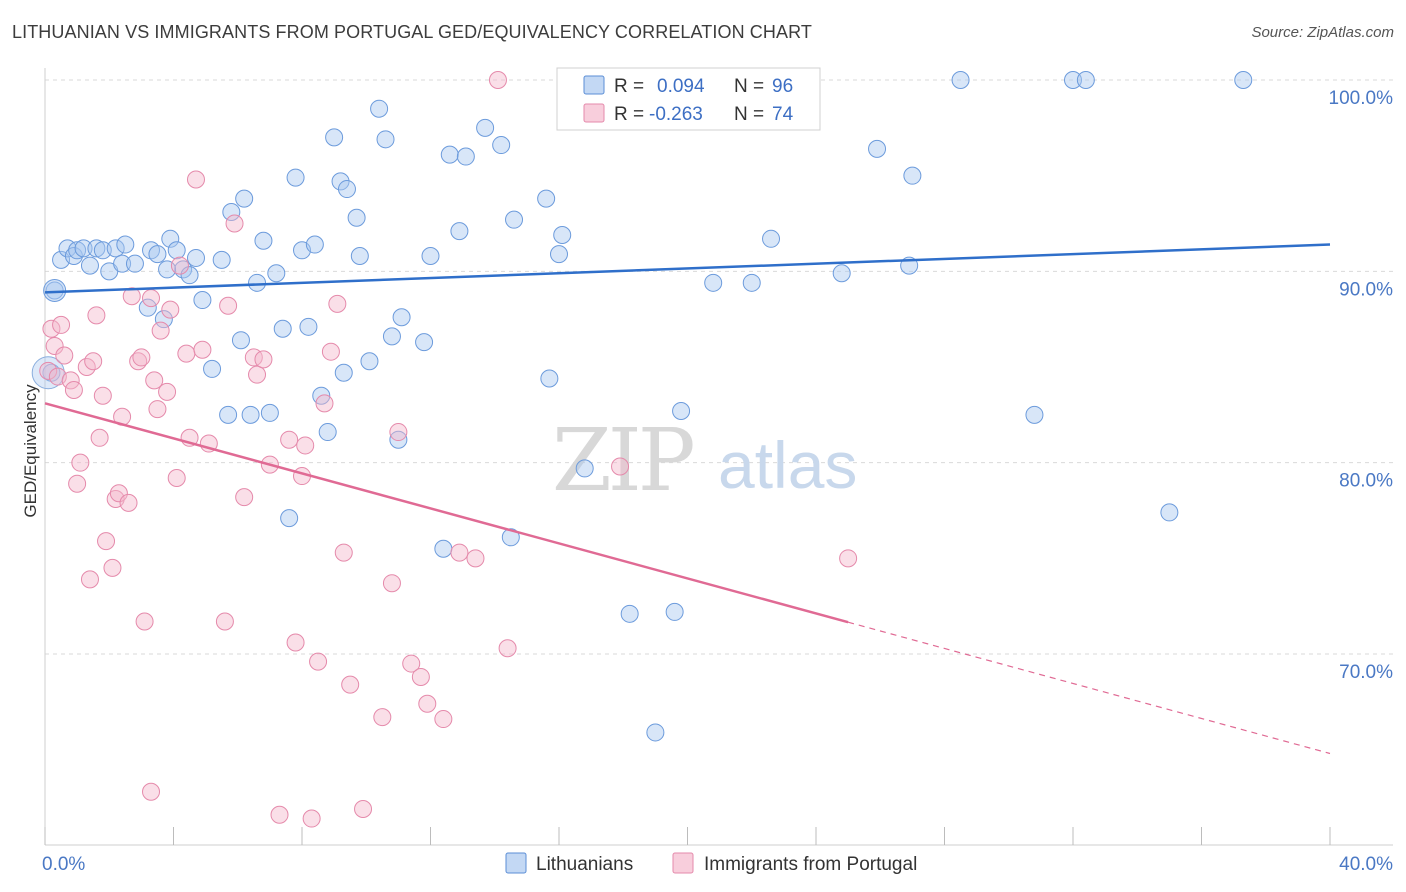  Describe the element at coordinates (1361, 98) in the screenshot. I see `y-tick-label: 100.0%` at that location.